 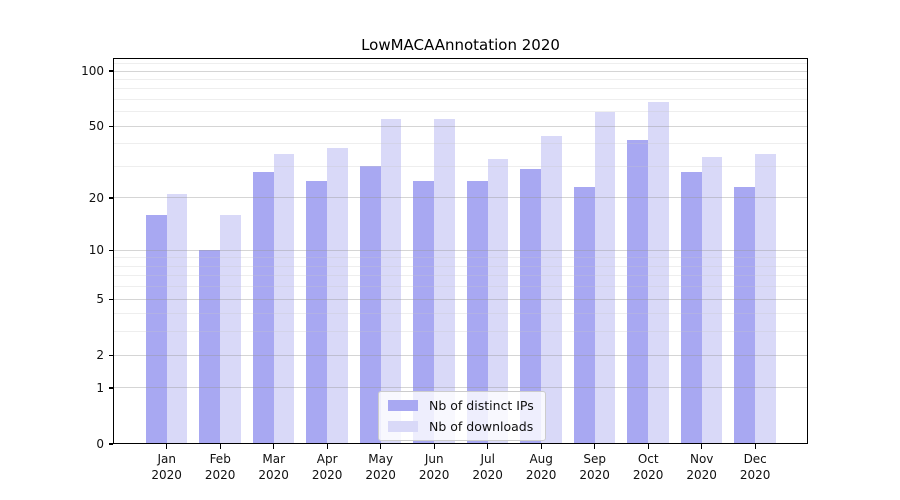 What do you see at coordinates (648, 446) in the screenshot?
I see `x-tick-oct` at bounding box center [648, 446].